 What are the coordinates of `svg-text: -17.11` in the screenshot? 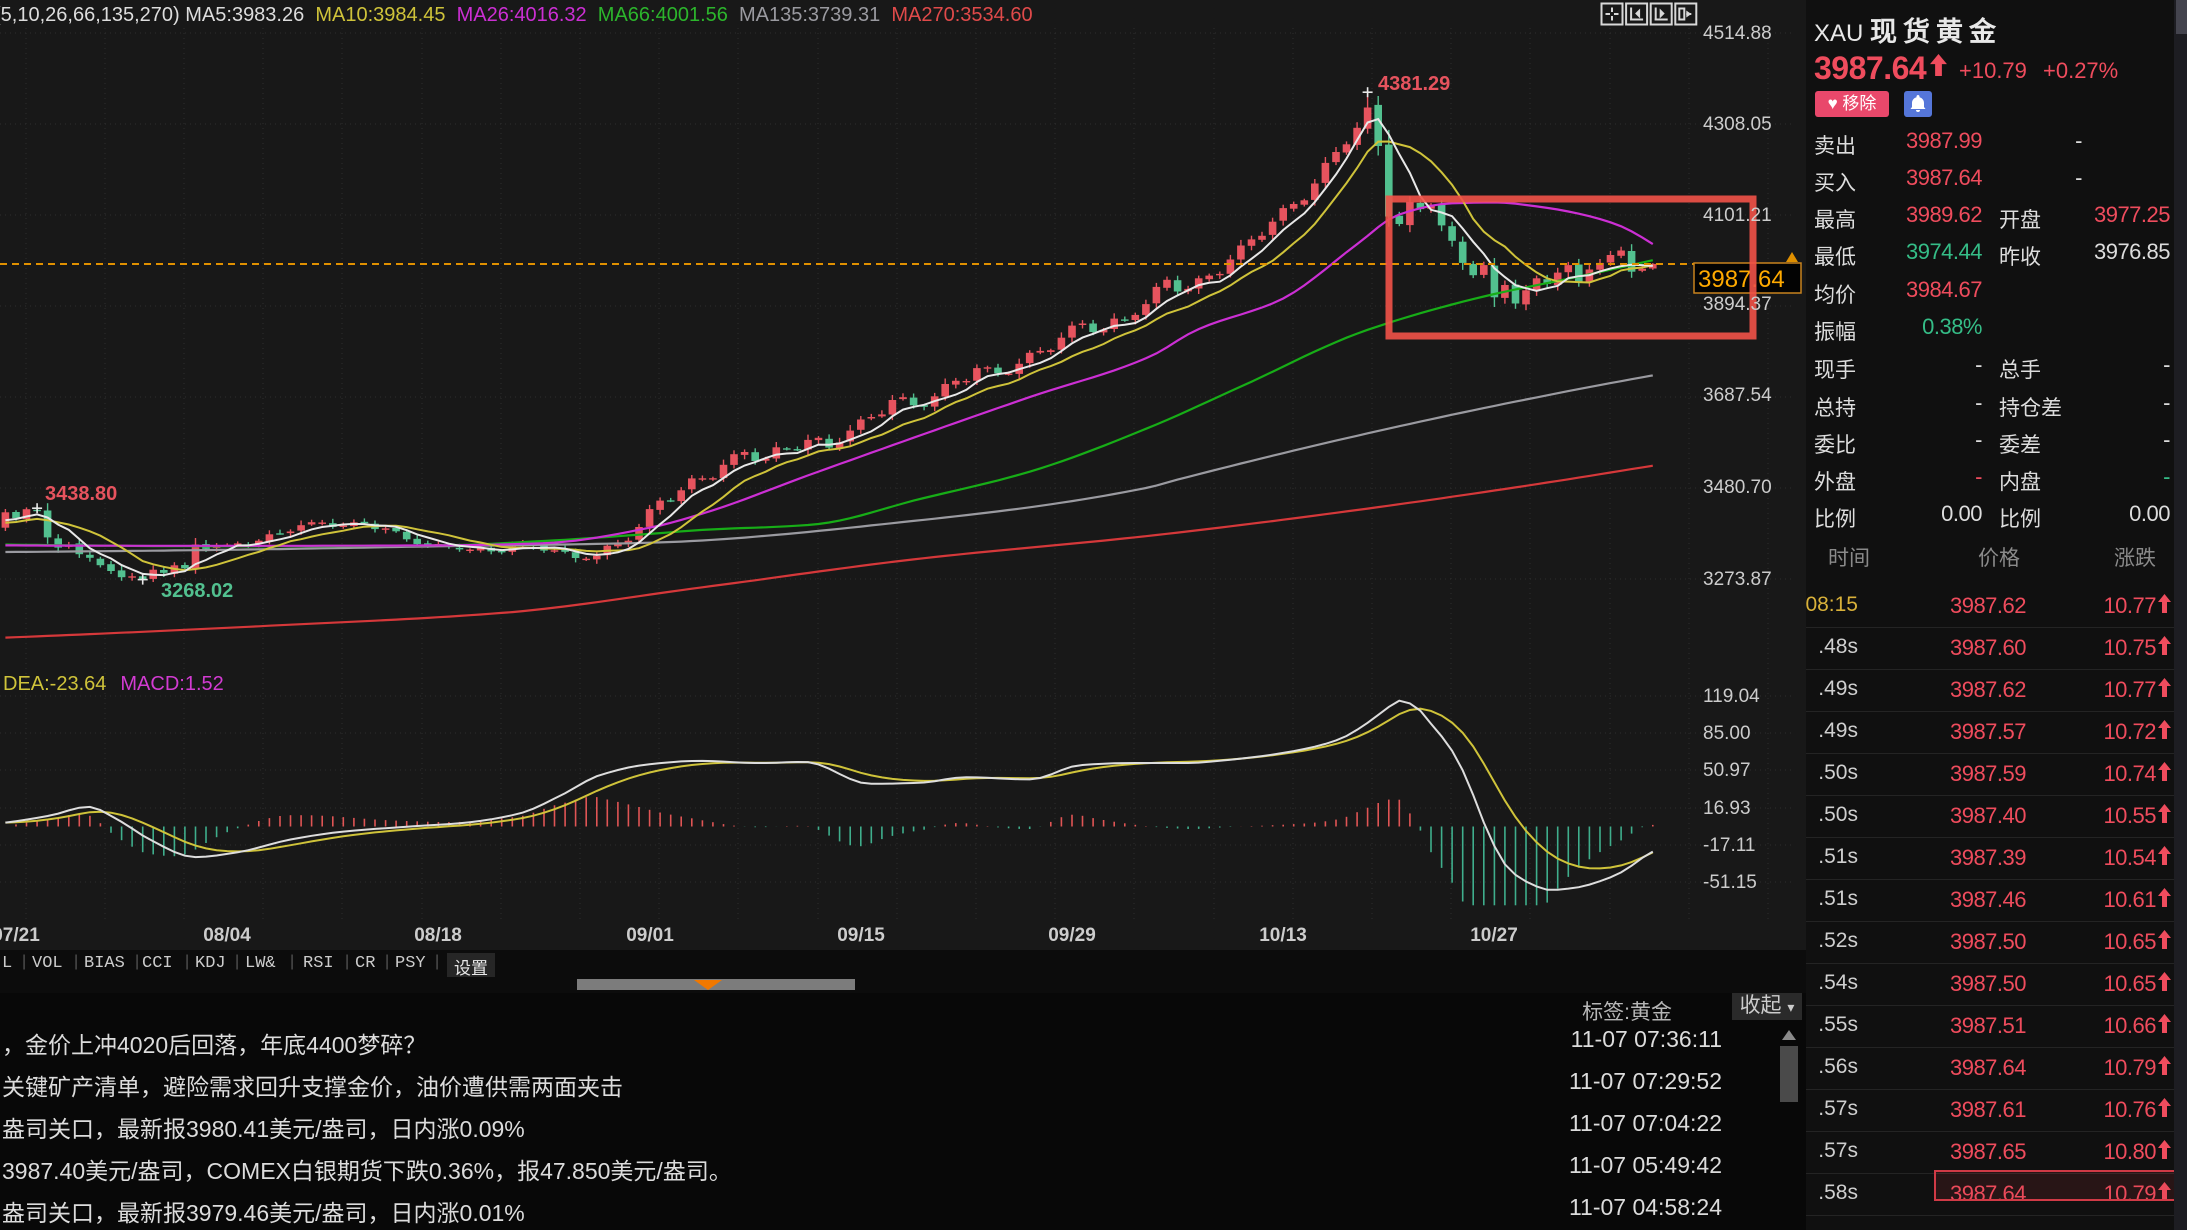 It's located at (1729, 845).